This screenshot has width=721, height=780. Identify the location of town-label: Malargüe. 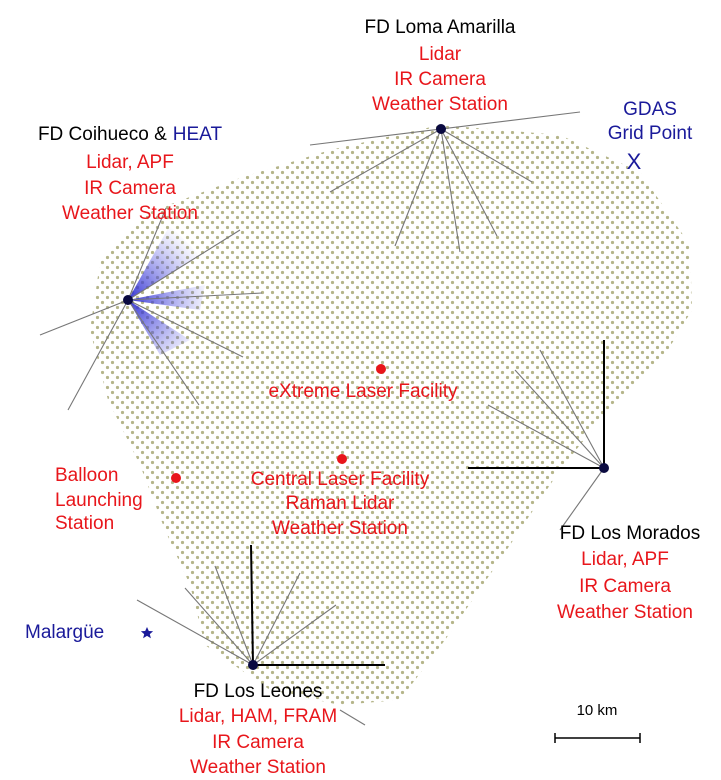
(64, 632).